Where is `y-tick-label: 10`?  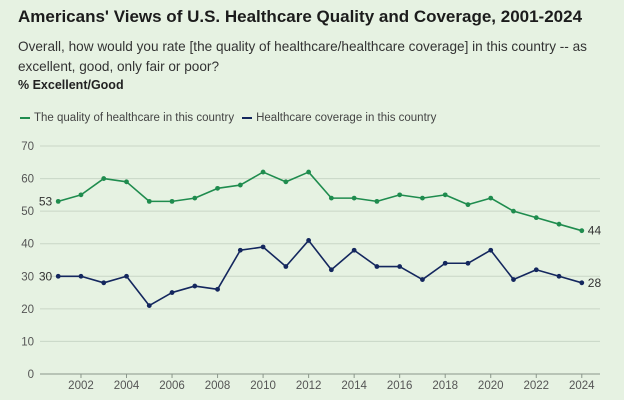 y-tick-label: 10 is located at coordinates (27, 342).